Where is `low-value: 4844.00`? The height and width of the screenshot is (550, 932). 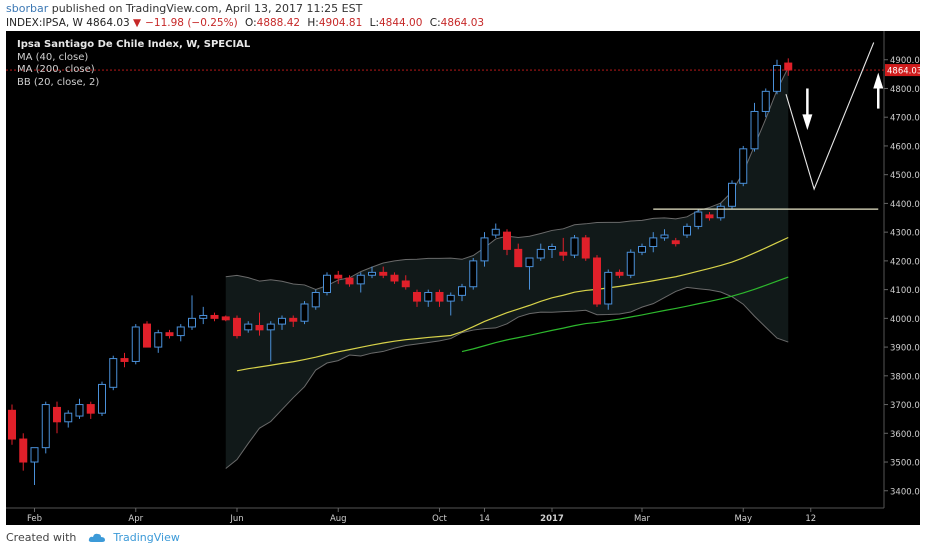 low-value: 4844.00 is located at coordinates (401, 23).